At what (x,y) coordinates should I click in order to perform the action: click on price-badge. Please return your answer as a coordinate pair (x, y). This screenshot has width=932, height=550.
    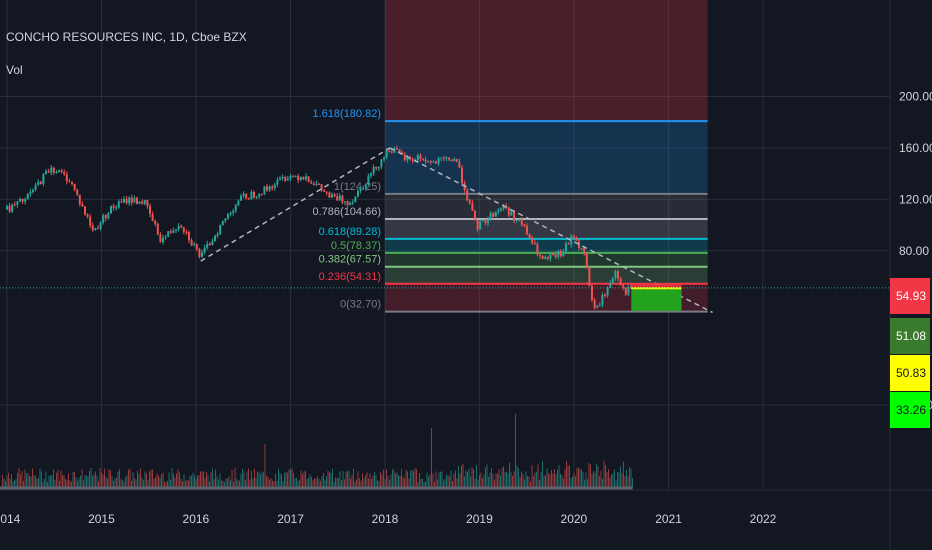
    Looking at the image, I should click on (910, 336).